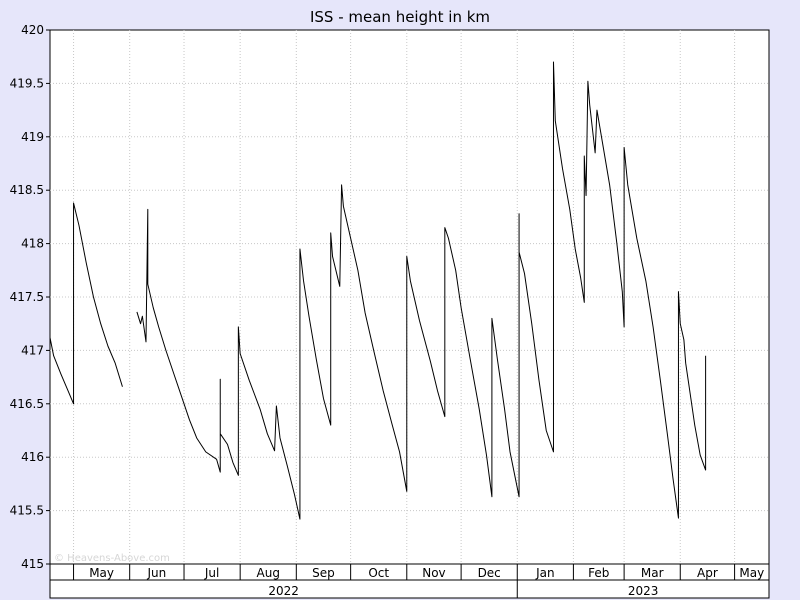 This screenshot has width=800, height=600. I want to click on month-label: Dec, so click(489, 573).